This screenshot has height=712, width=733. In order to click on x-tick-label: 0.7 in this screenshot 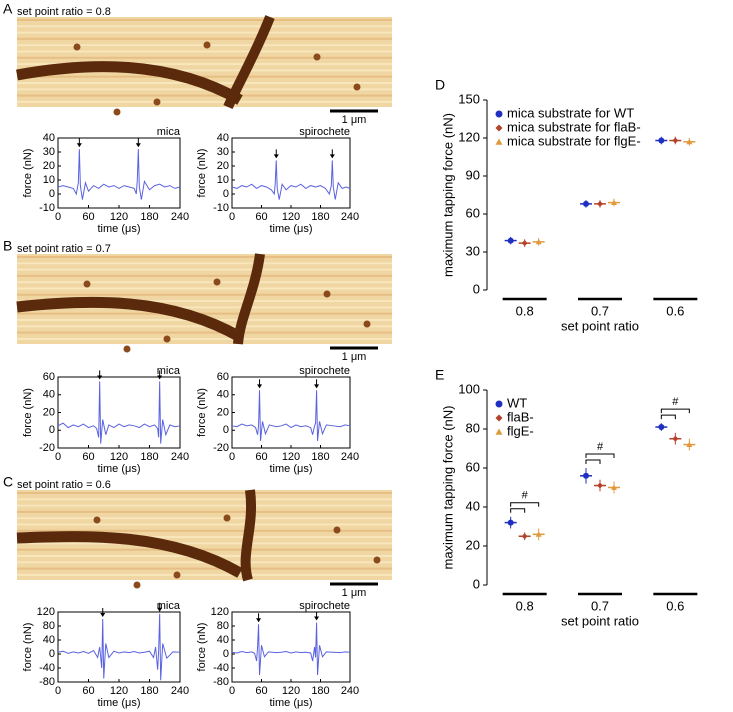, I will do `click(600, 310)`.